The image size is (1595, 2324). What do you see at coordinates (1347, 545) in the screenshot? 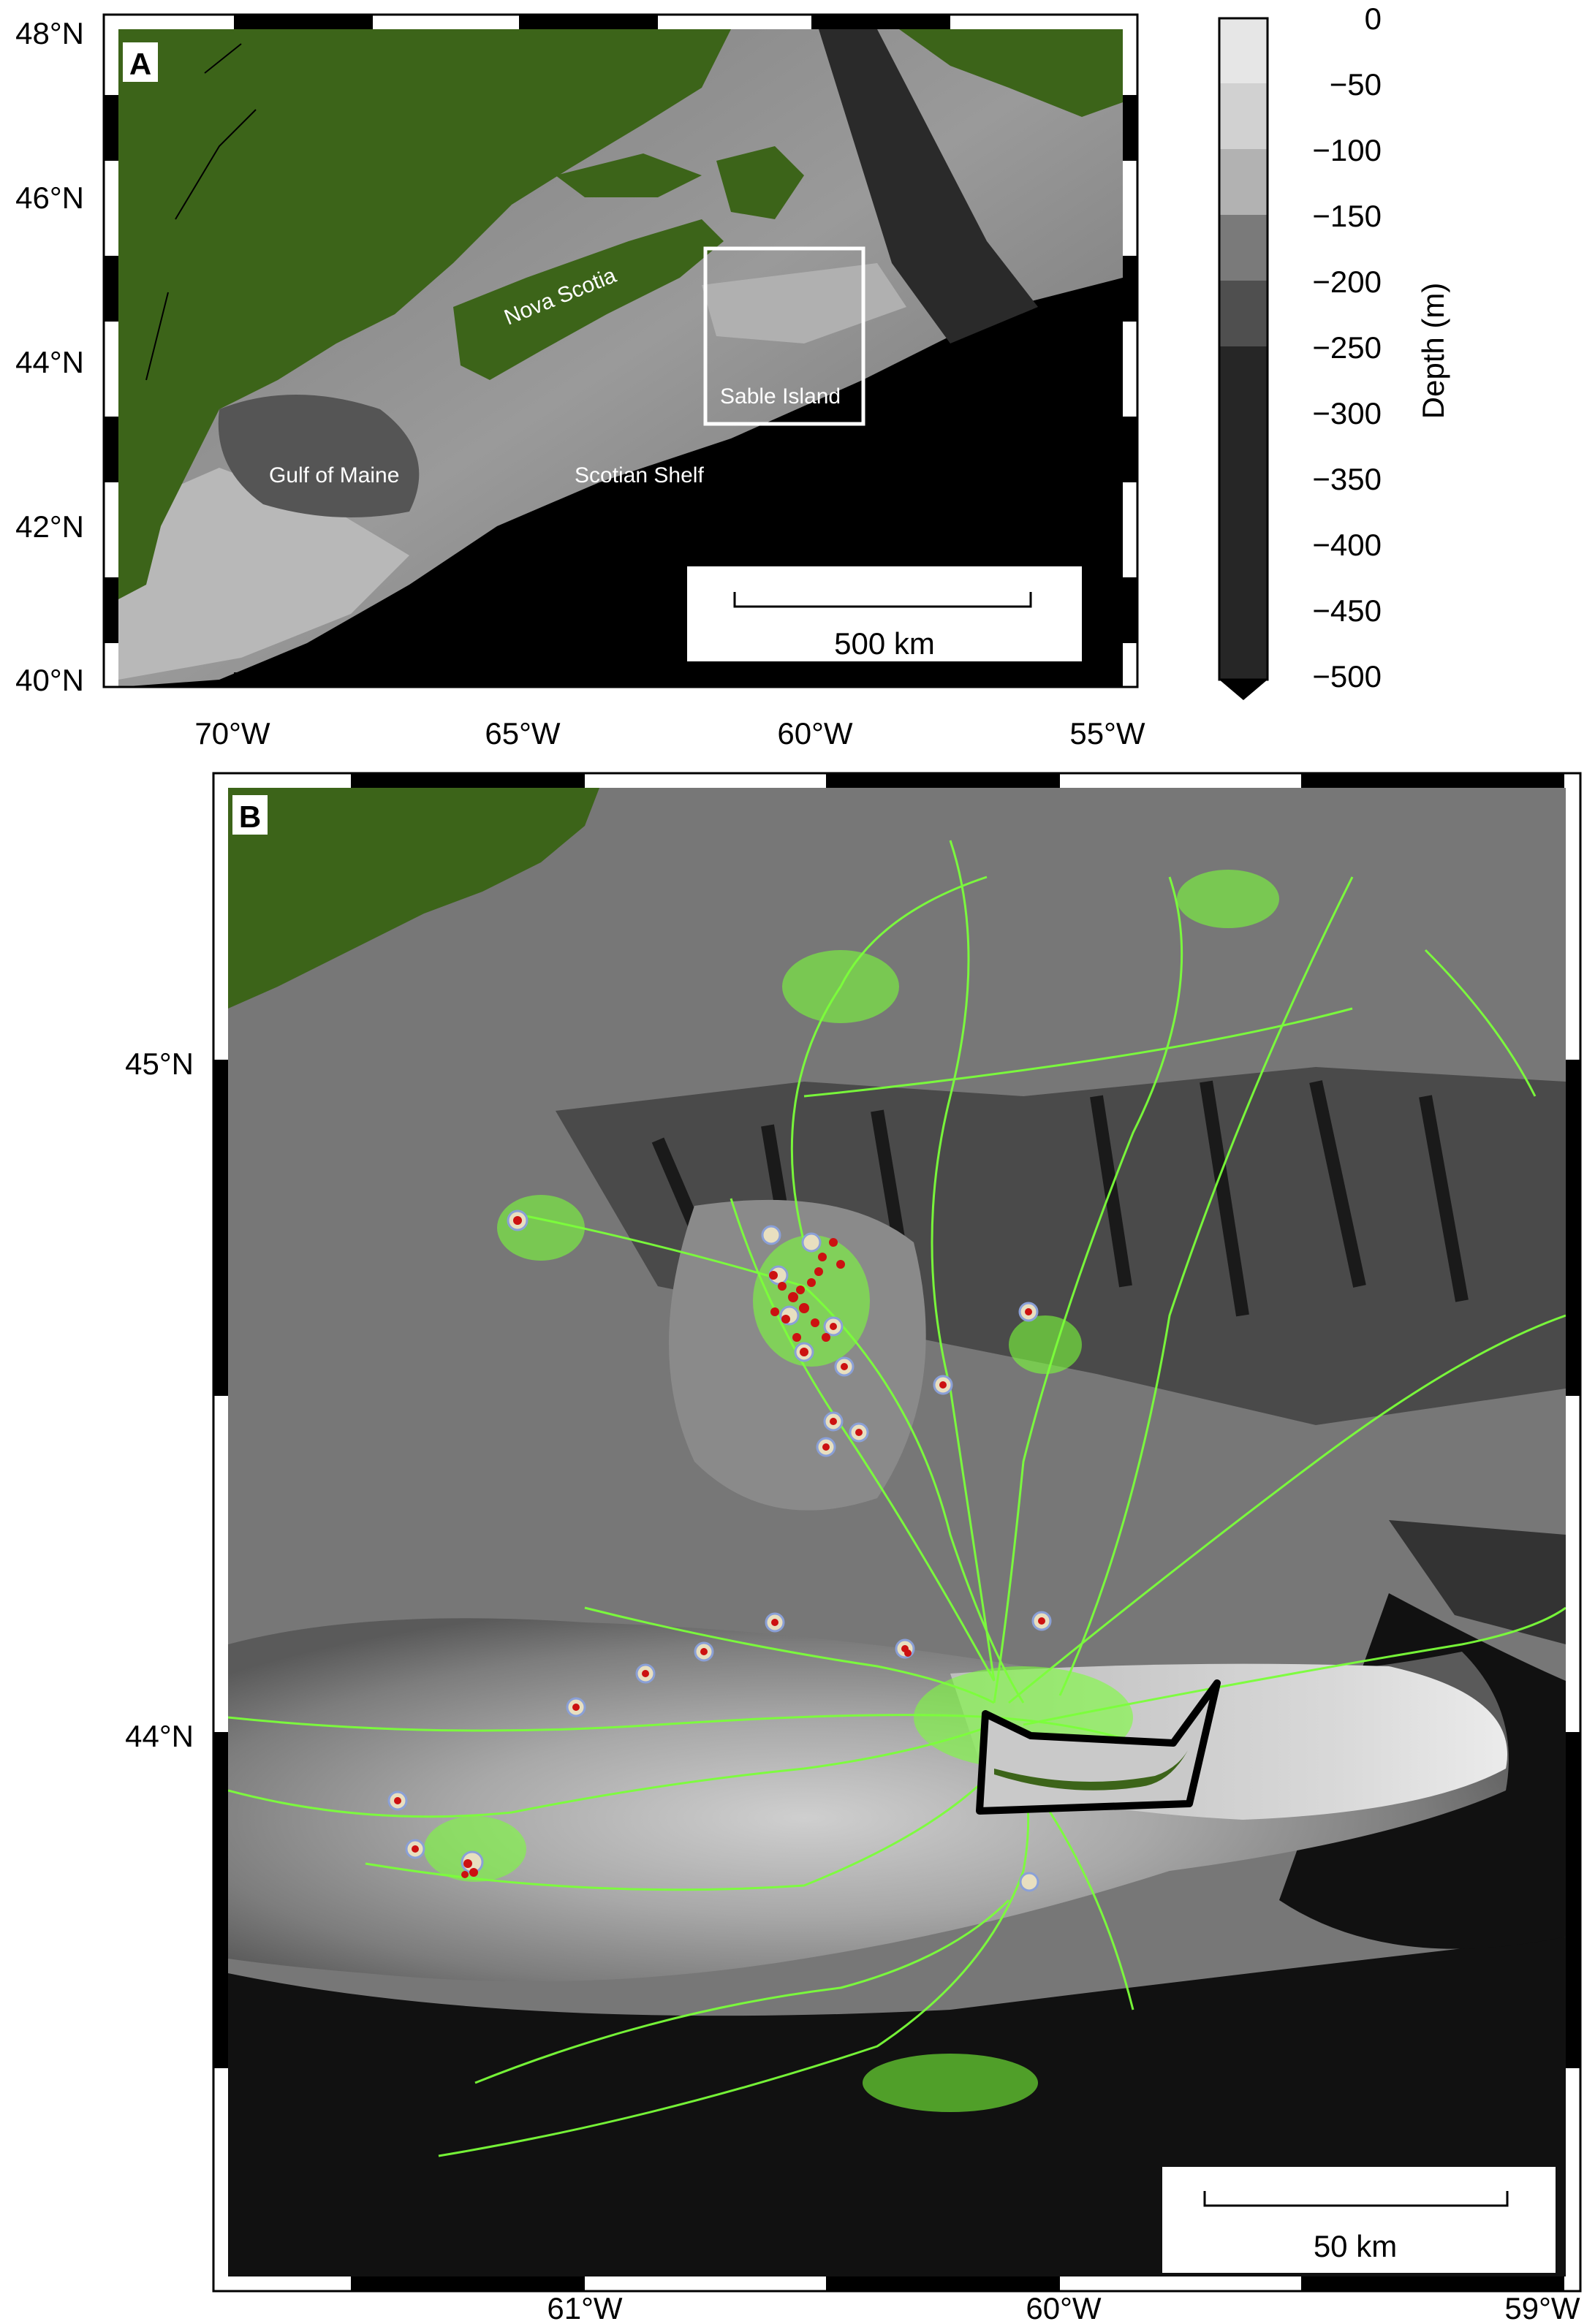
I see `colorbar-tick-400: −400` at bounding box center [1347, 545].